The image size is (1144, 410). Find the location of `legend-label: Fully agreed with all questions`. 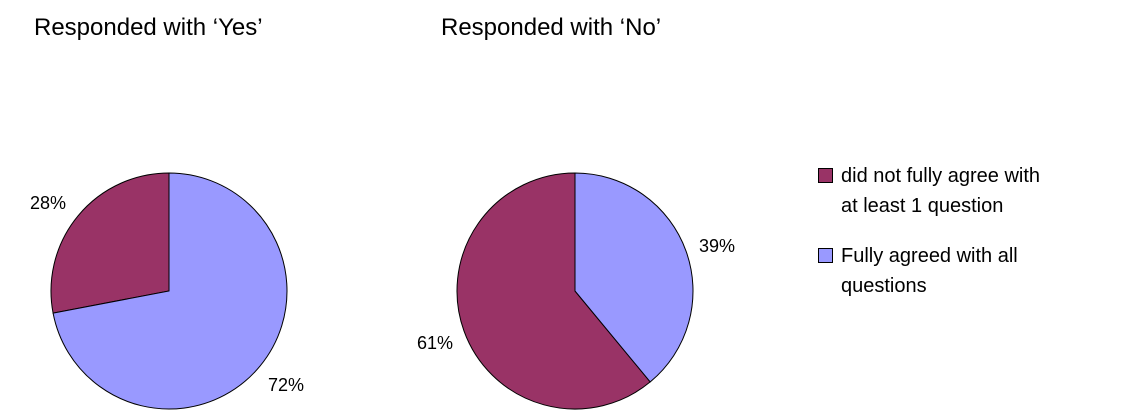

legend-label: Fully agreed with all questions is located at coordinates (929, 271).